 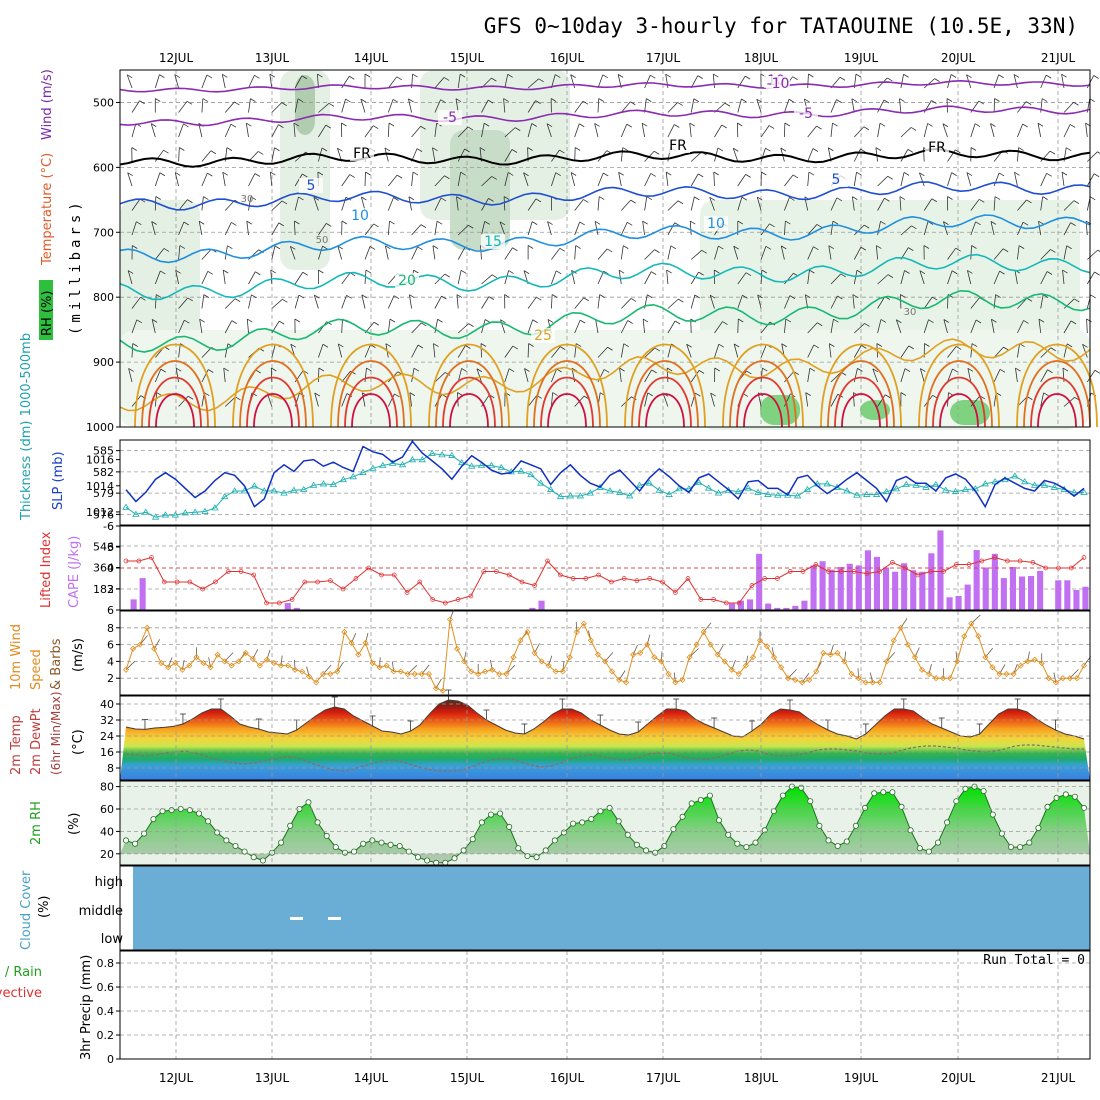 What do you see at coordinates (106, 1011) in the screenshot?
I see `tick-label: 0.4` at bounding box center [106, 1011].